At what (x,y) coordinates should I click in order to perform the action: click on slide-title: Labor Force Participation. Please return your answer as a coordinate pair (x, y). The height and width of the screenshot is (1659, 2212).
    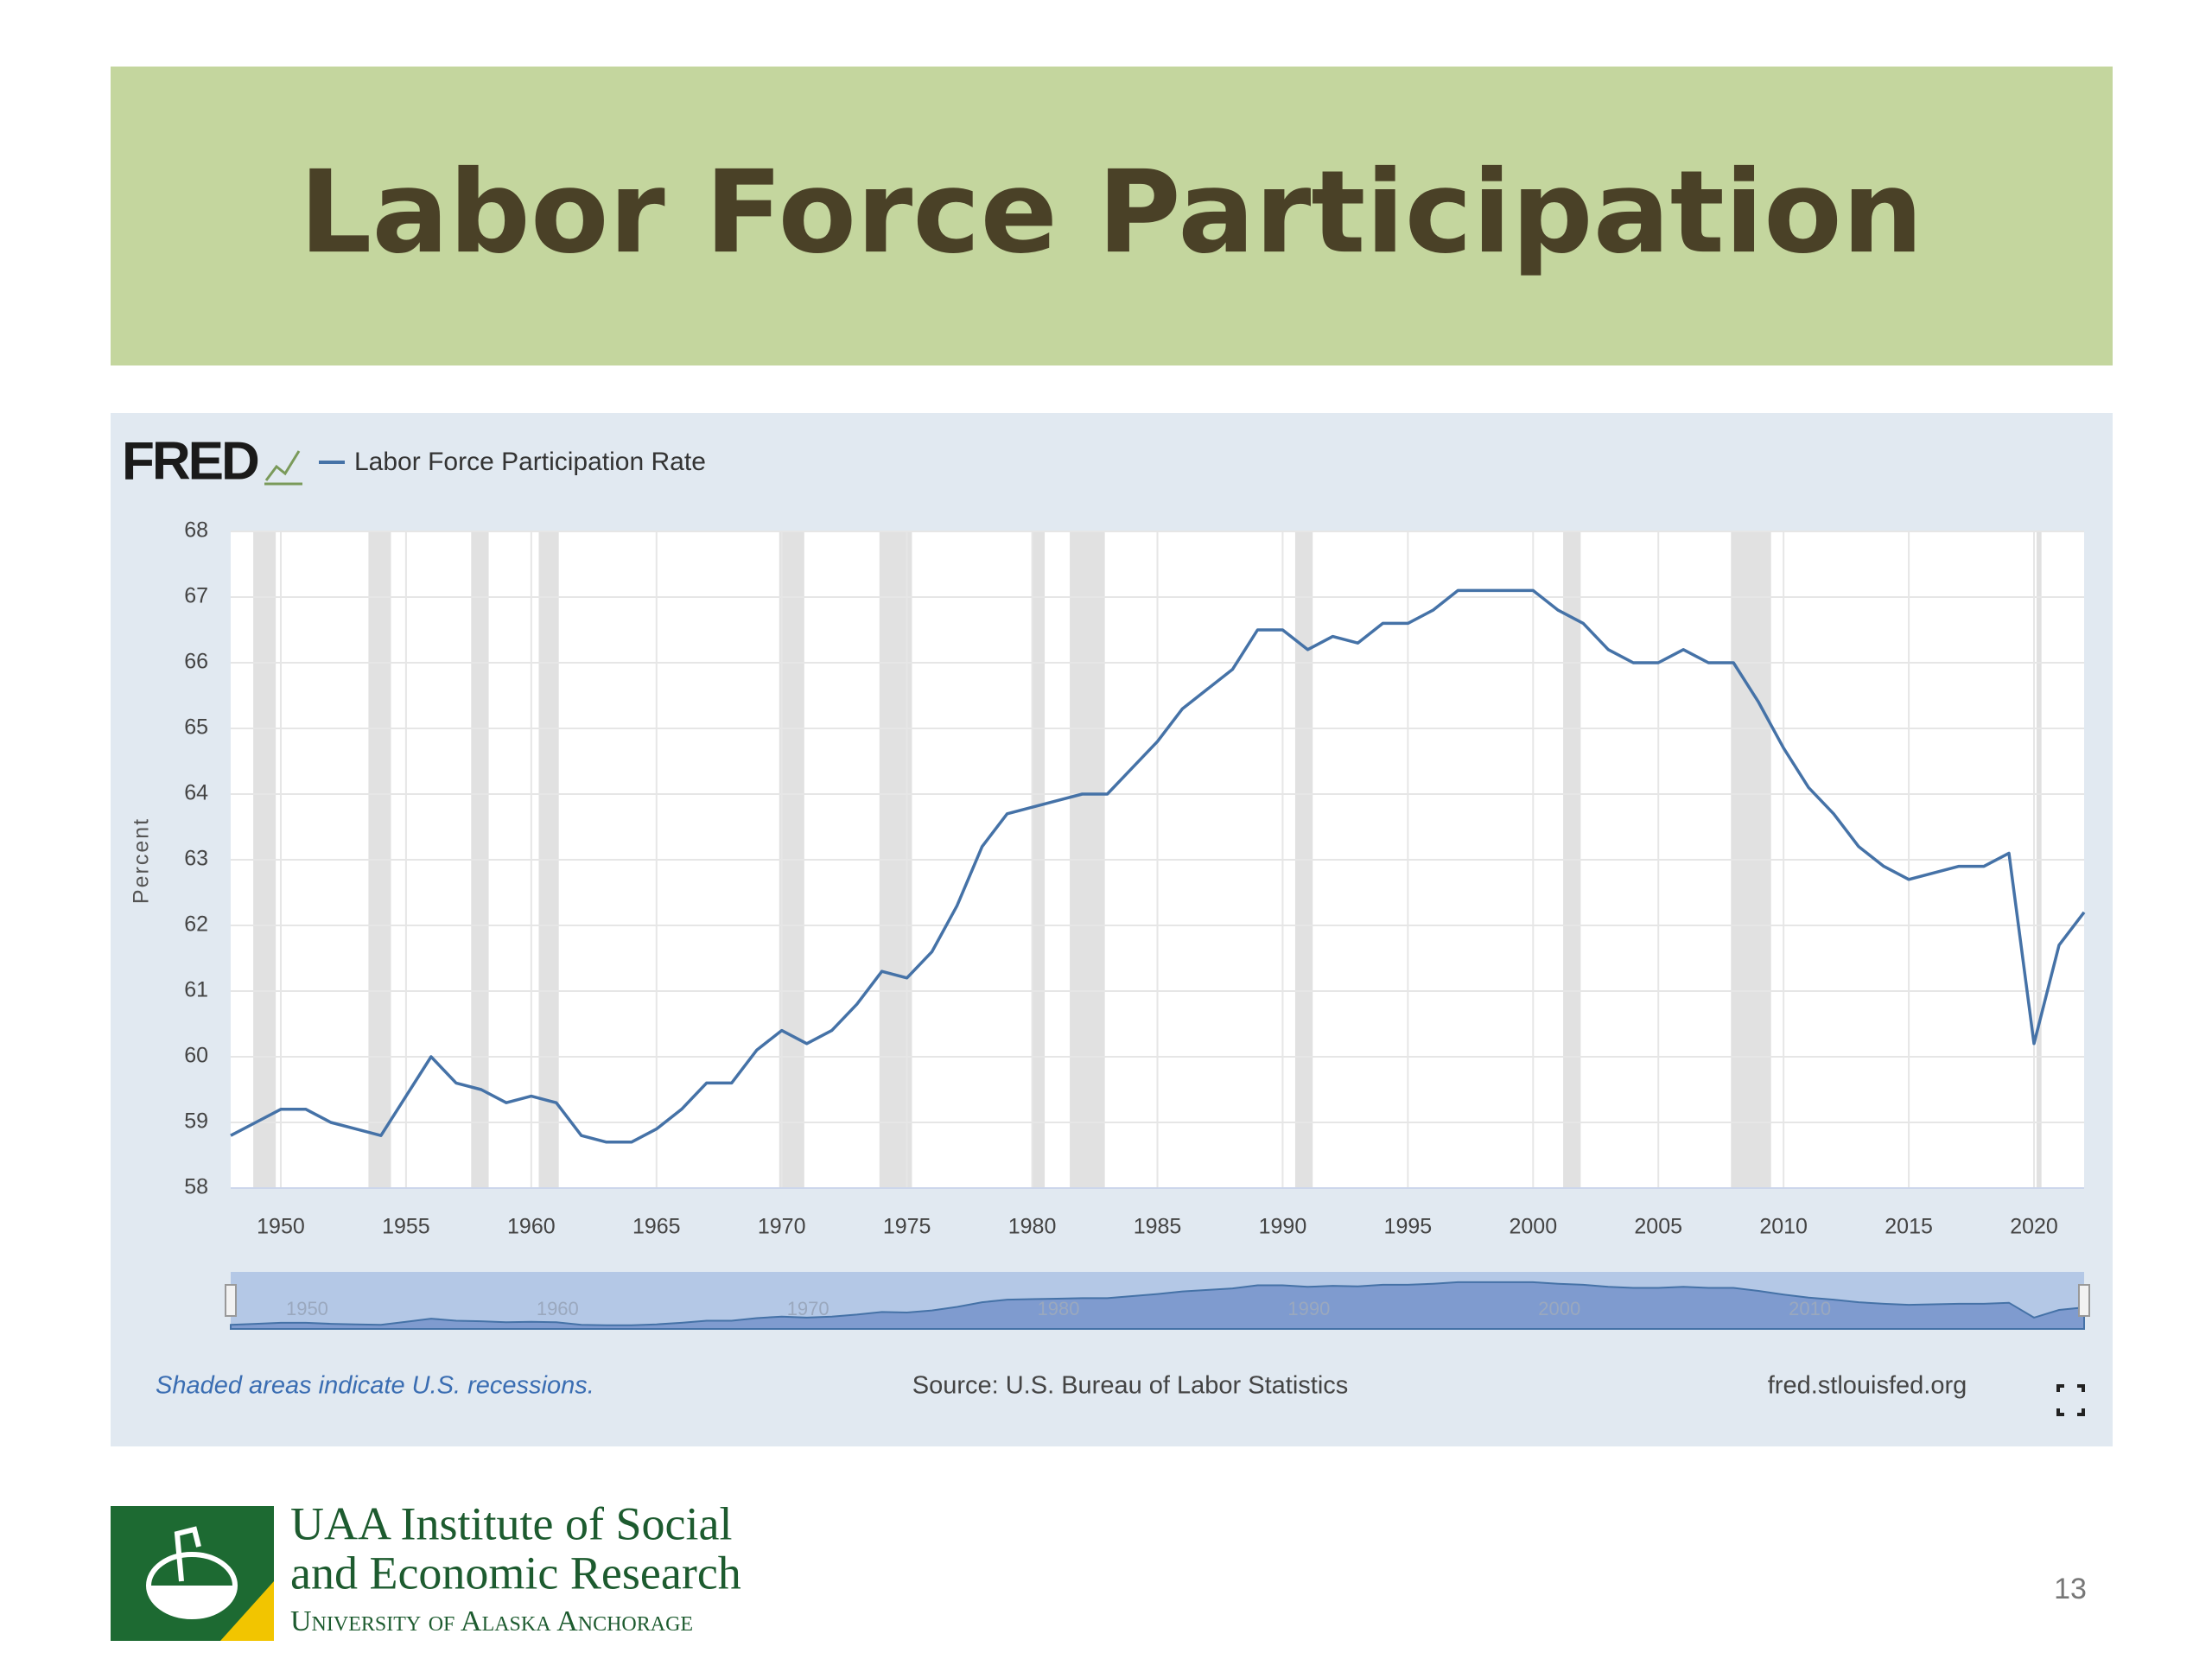
    Looking at the image, I should click on (1111, 212).